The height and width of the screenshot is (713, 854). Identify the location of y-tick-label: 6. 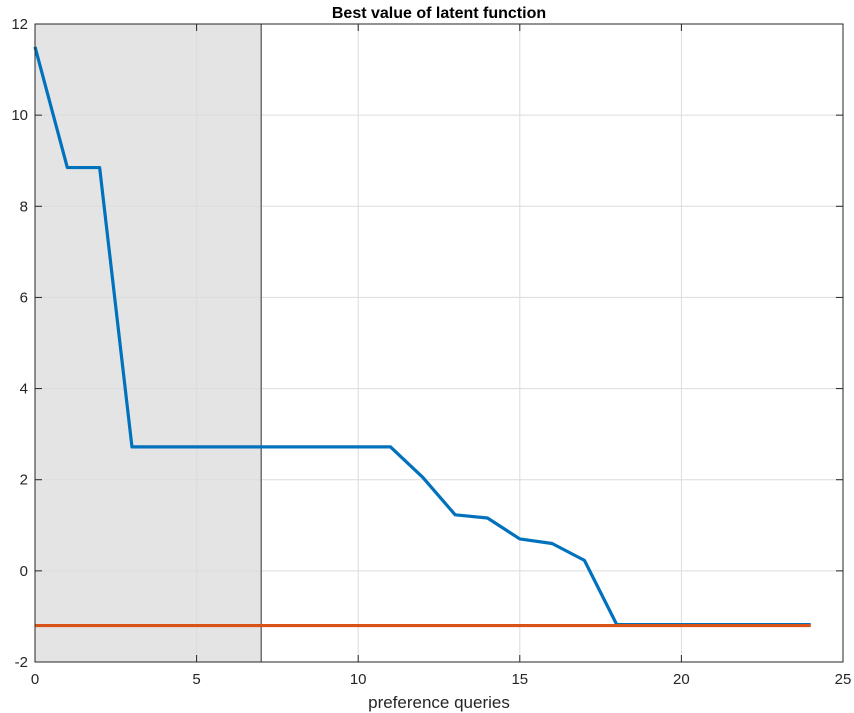
(24, 297).